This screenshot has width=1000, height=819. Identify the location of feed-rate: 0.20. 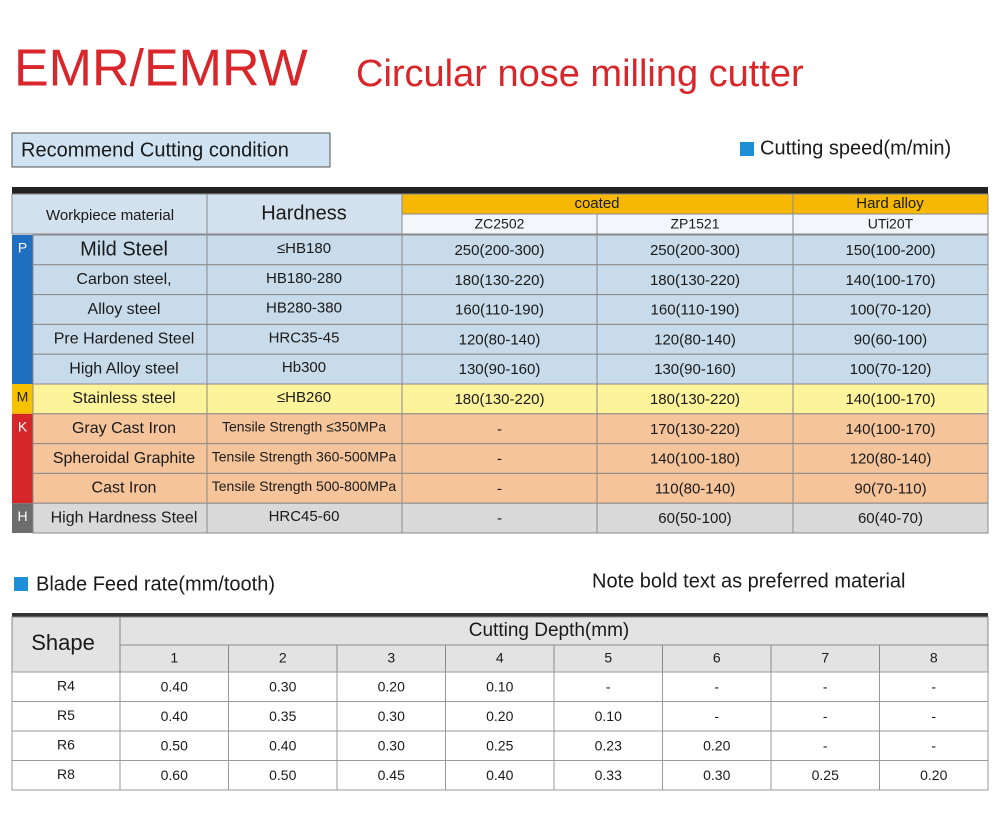
(716, 746).